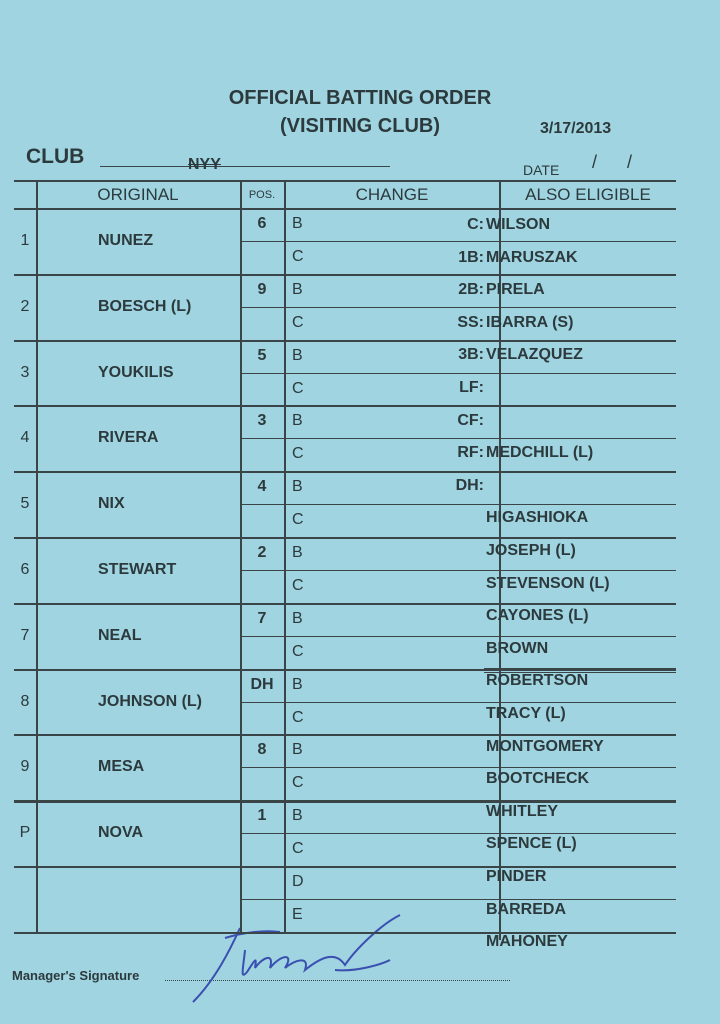  Describe the element at coordinates (121, 767) in the screenshot. I see `player-name: MESA` at that location.